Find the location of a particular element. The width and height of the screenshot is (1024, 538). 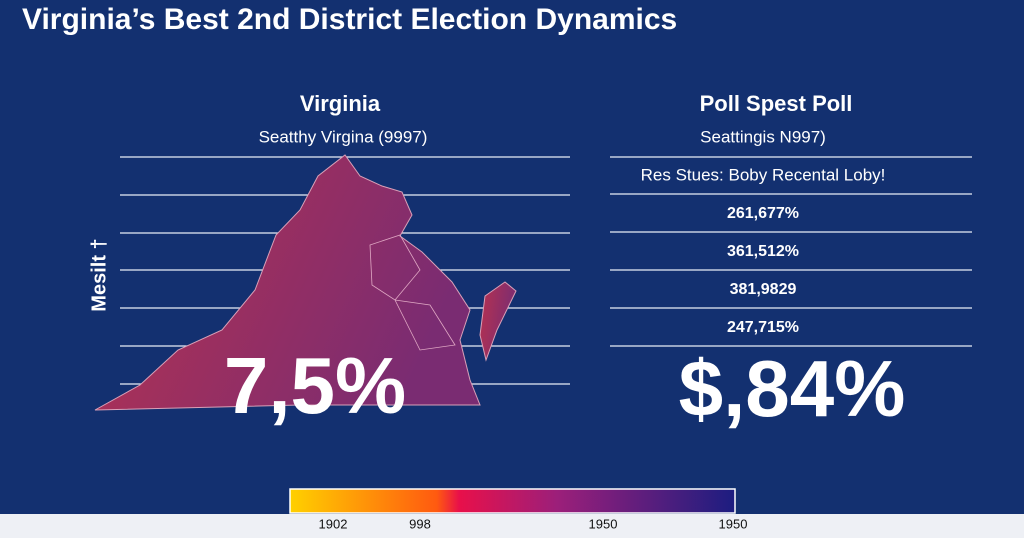

row: Res Stues: Boby Recental Loby! is located at coordinates (763, 174).